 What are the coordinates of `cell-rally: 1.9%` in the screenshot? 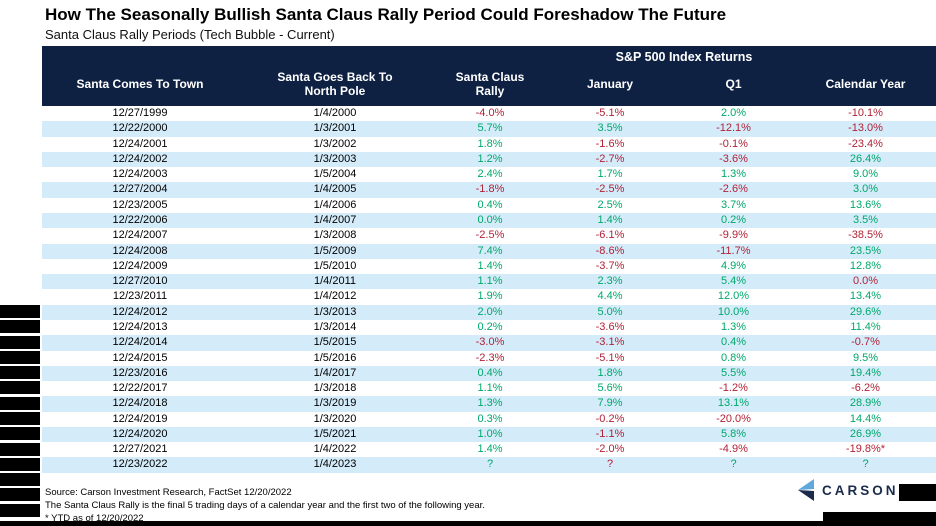 It's located at (490, 296).